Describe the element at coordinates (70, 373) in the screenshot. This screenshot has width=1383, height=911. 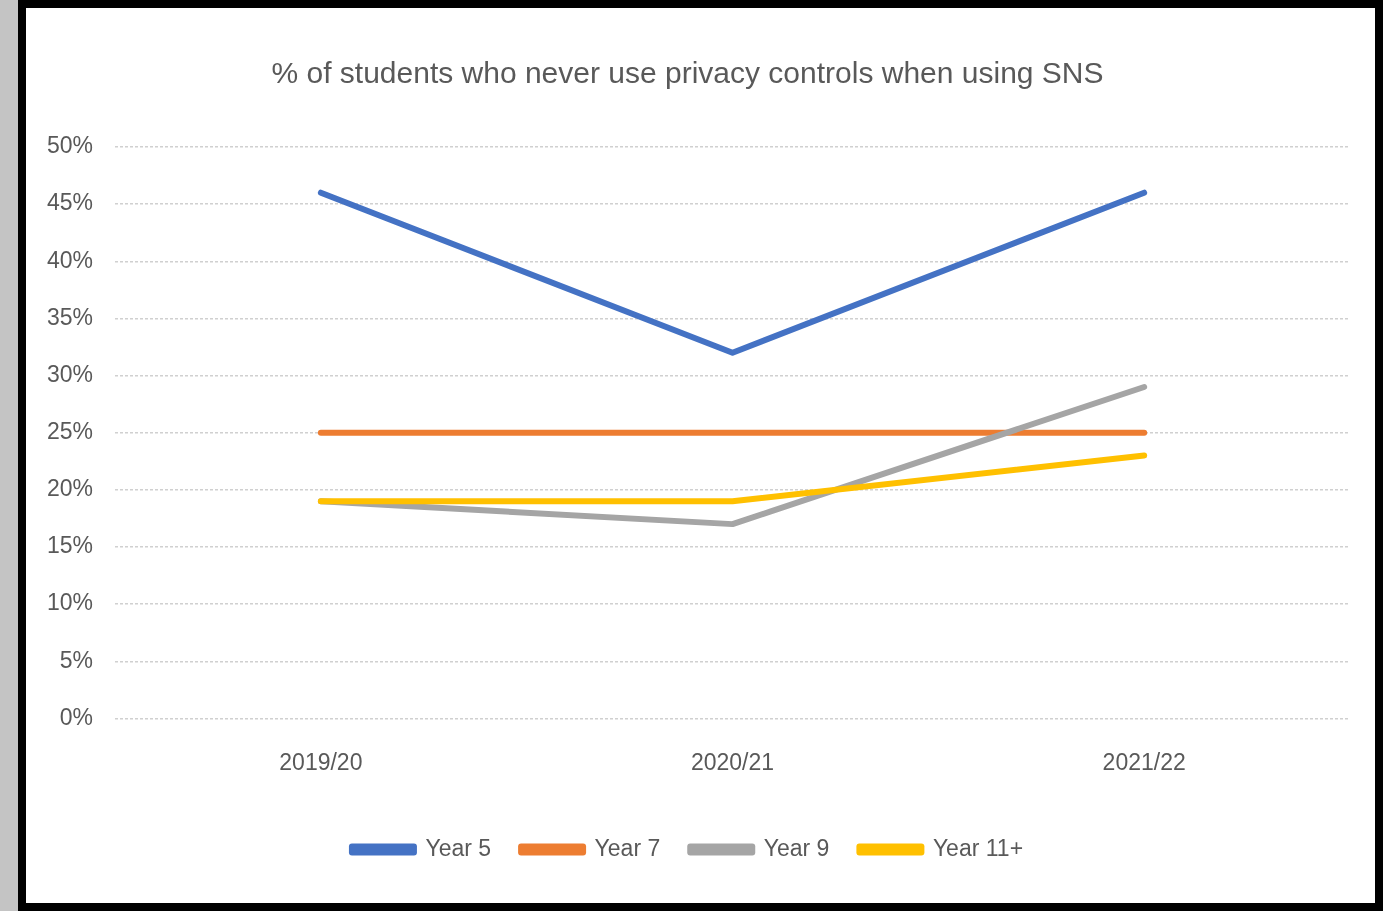
I see `y-tick-label: 30%` at that location.